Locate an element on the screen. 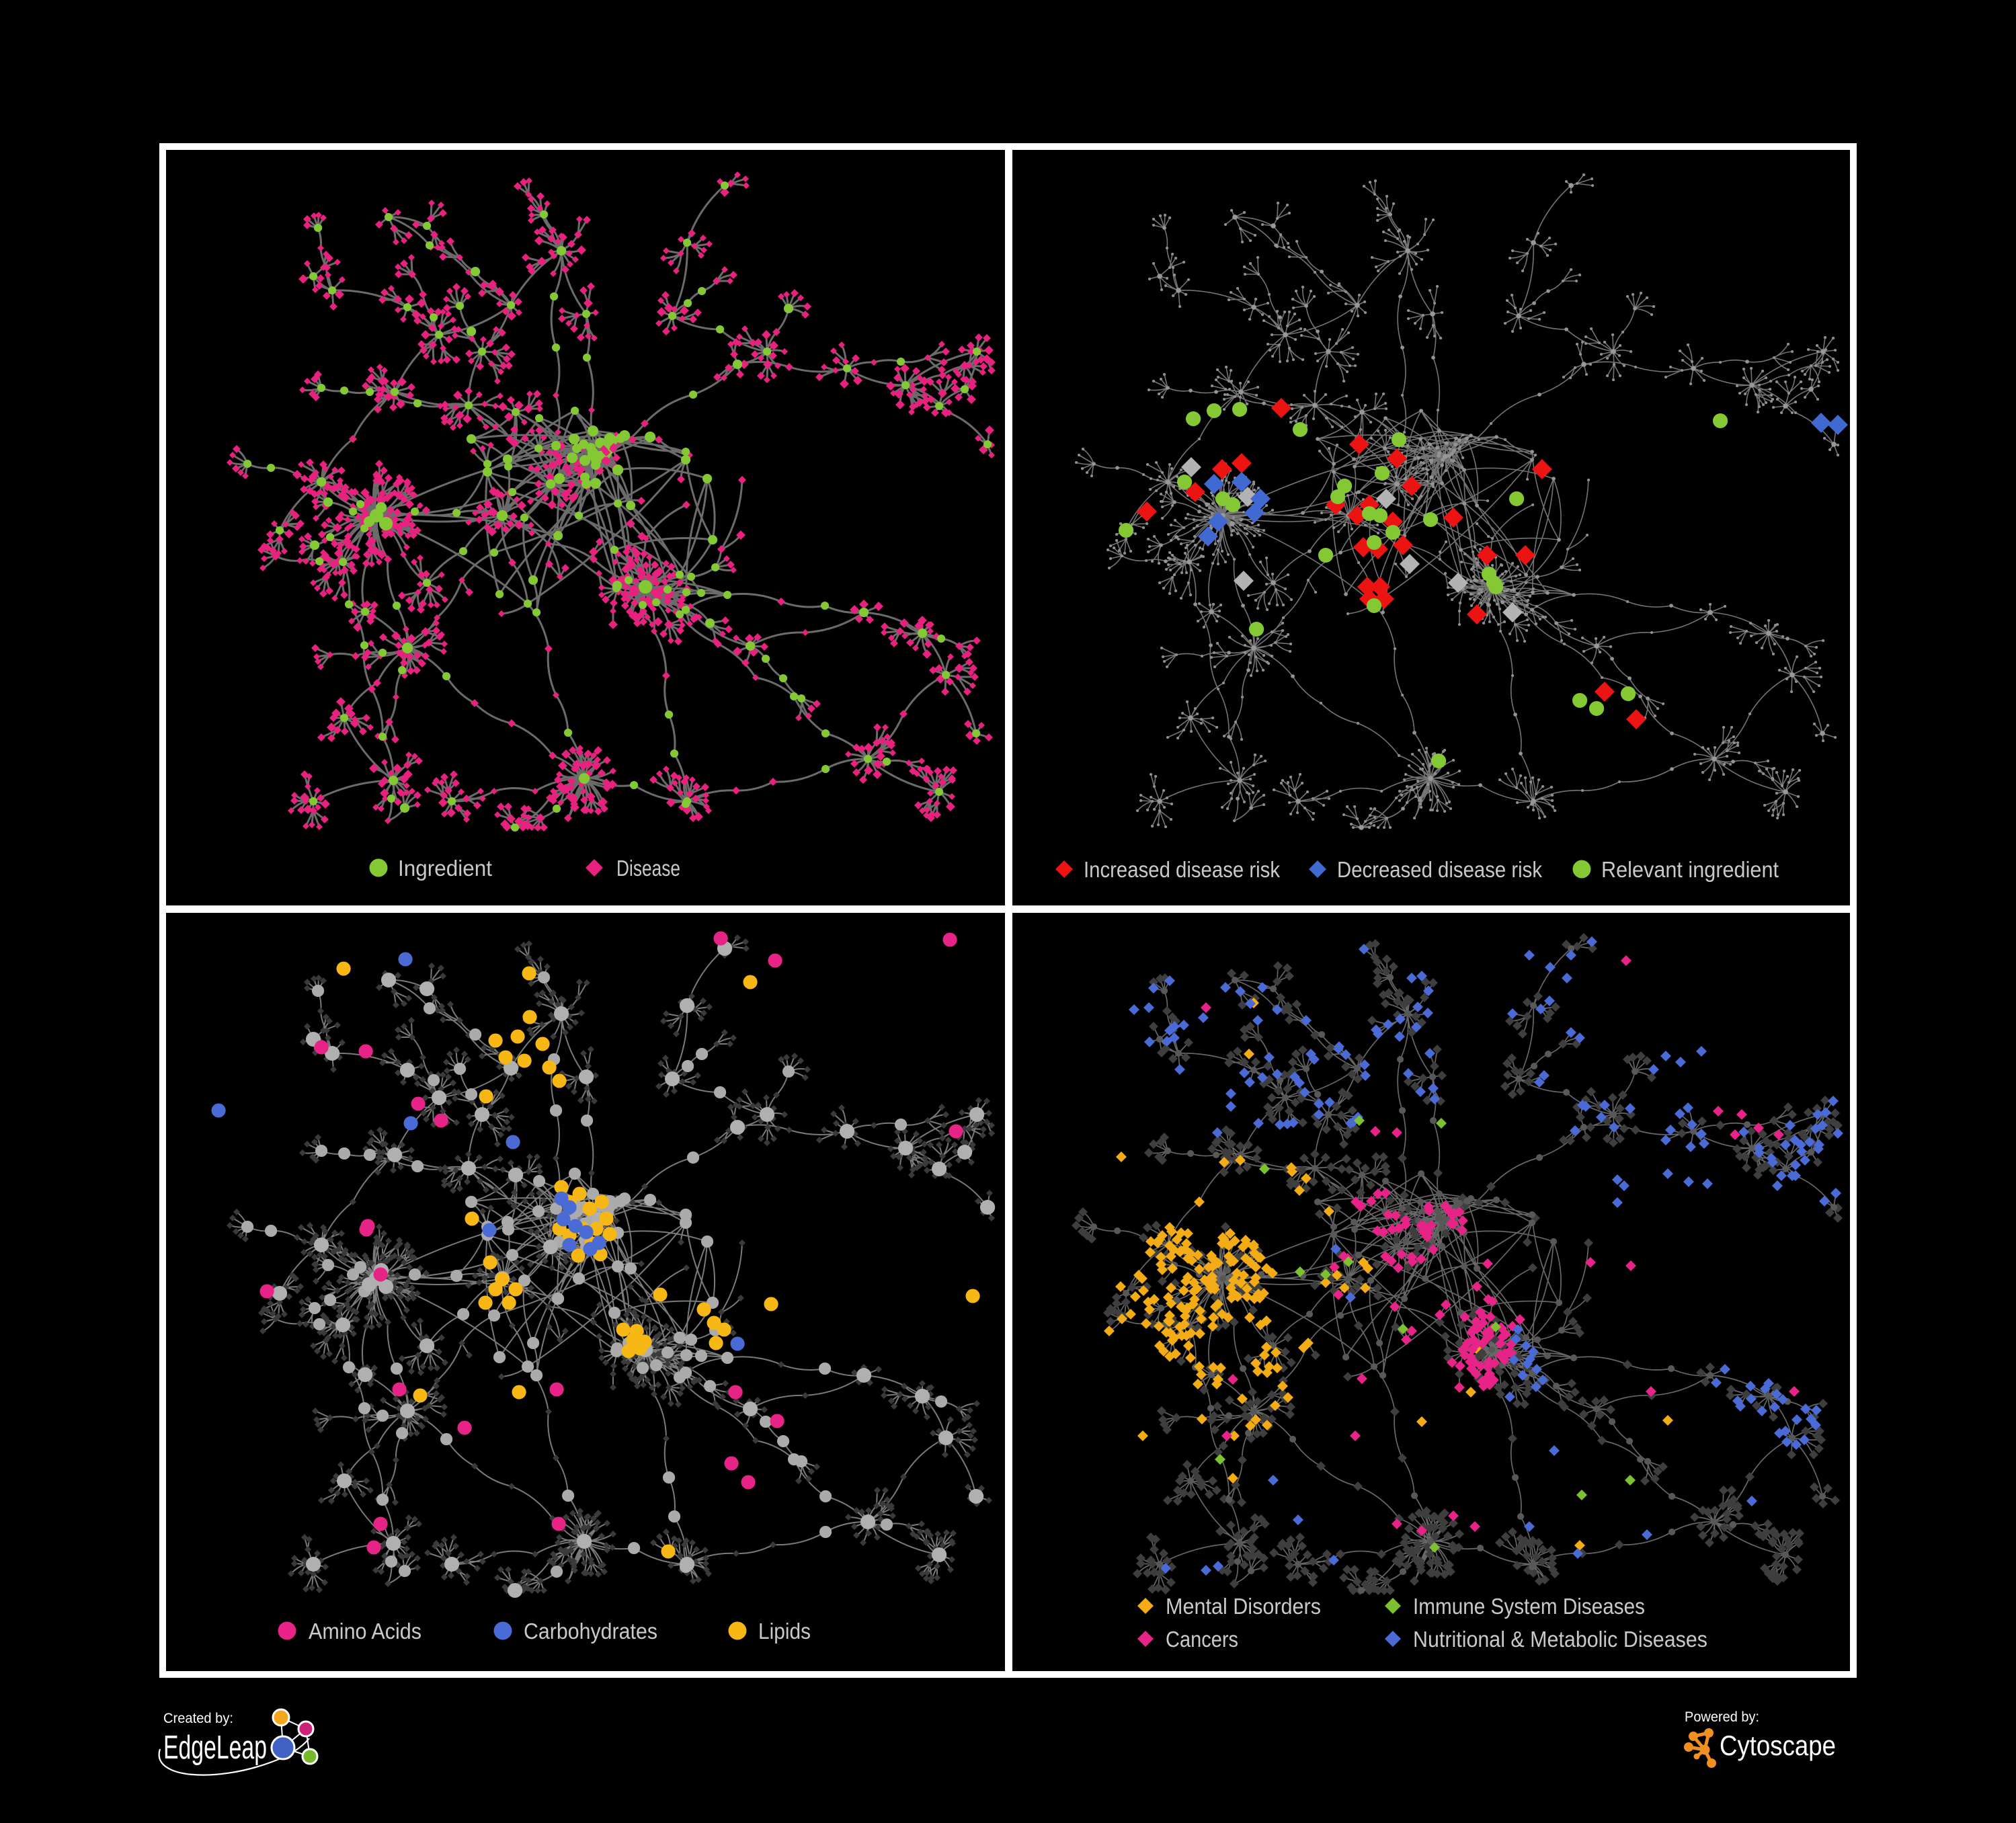  svg-text: Carbohydrates is located at coordinates (590, 1631).